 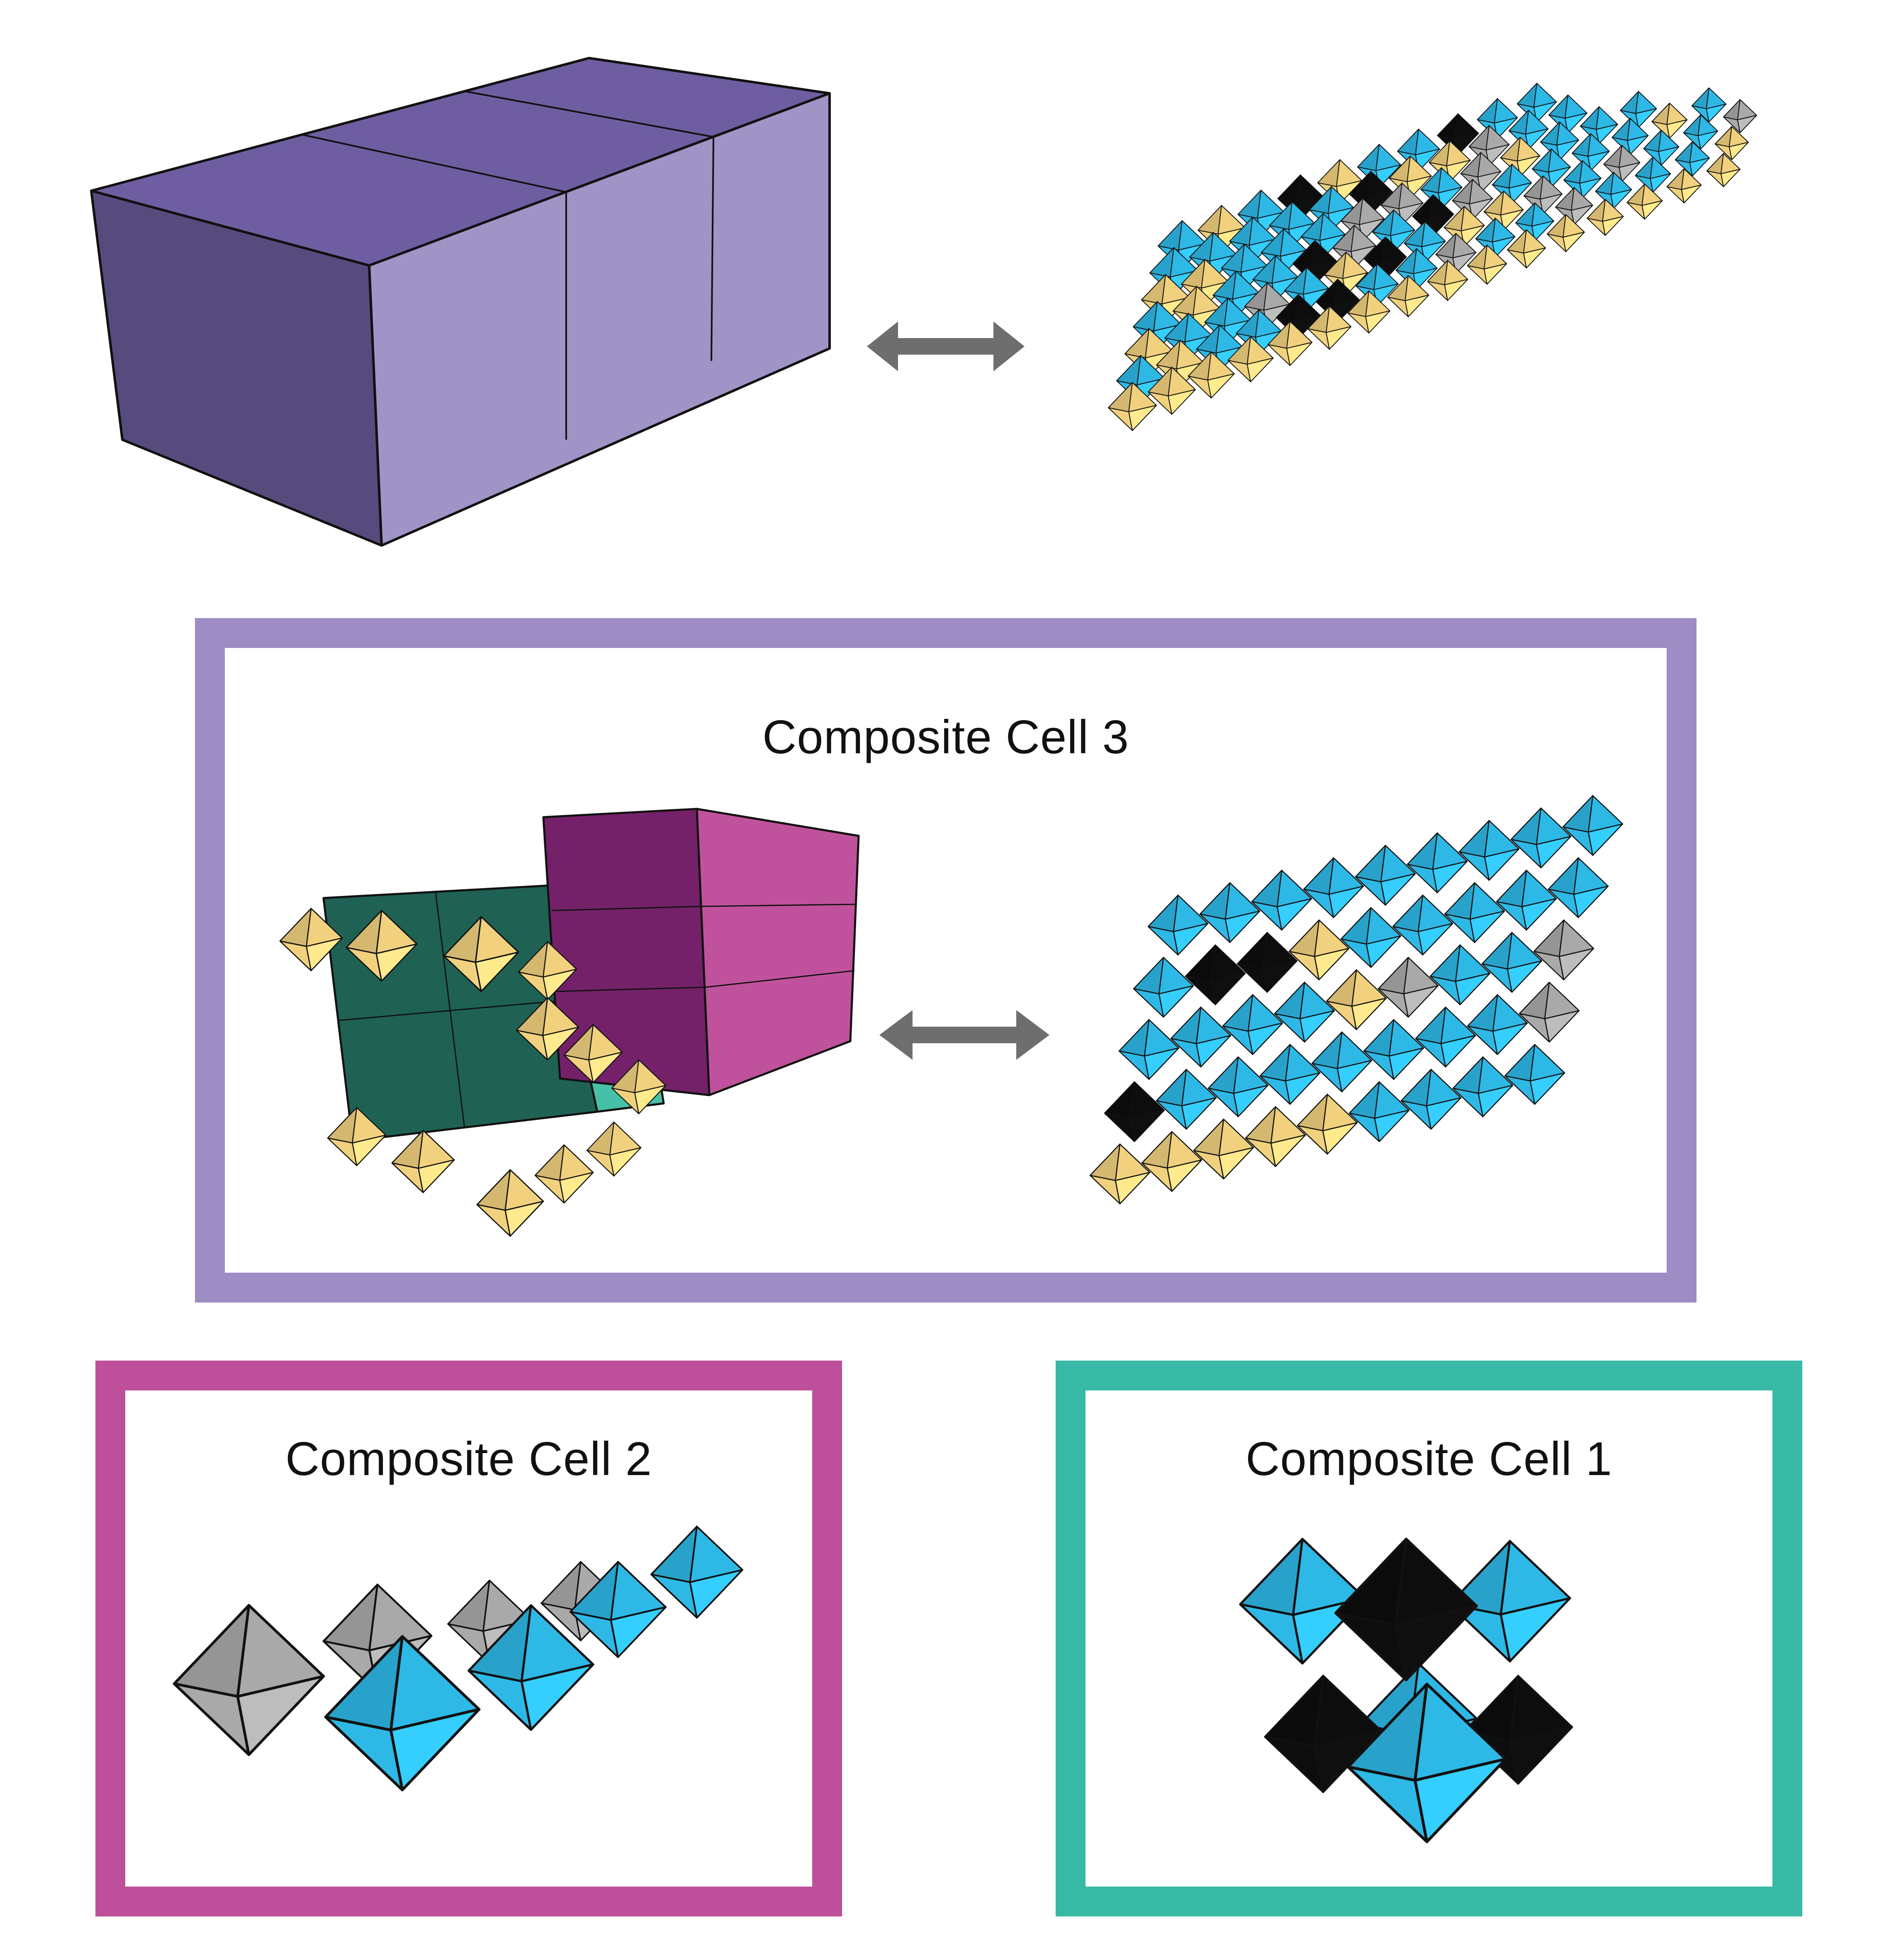 What do you see at coordinates (1429, 1459) in the screenshot?
I see `composite-cell-1-title: Composite Cell 1` at bounding box center [1429, 1459].